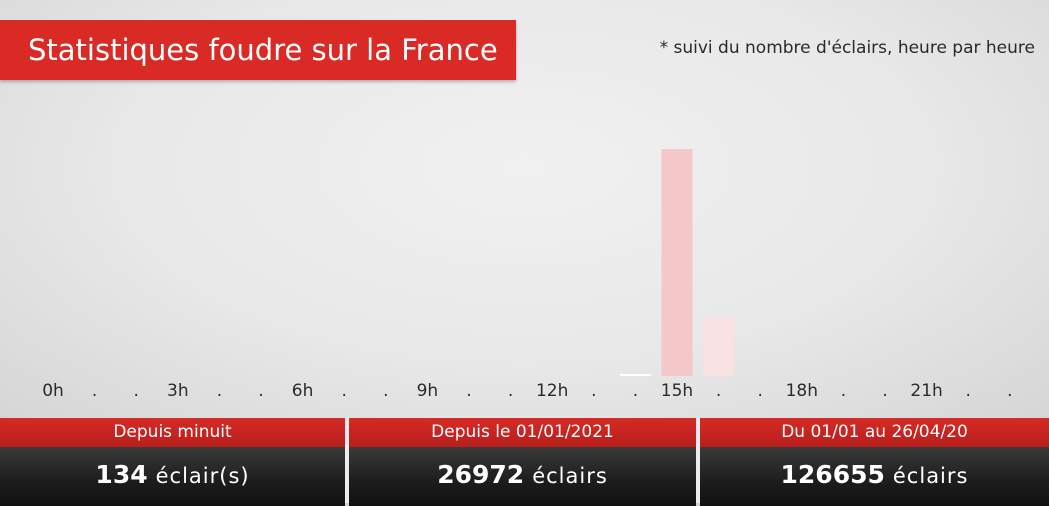  What do you see at coordinates (121, 474) in the screenshot?
I see `stat-value: 134` at bounding box center [121, 474].